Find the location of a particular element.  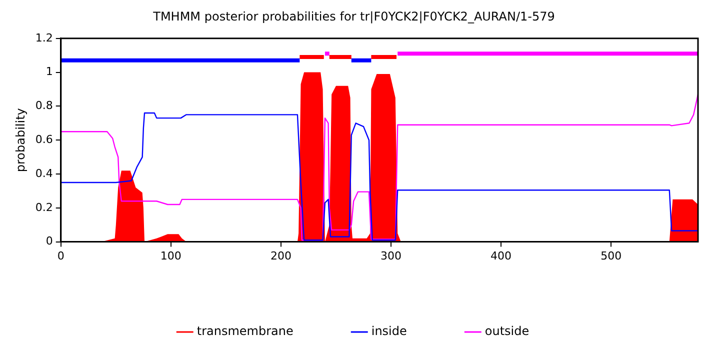

y-tick-label: 0.2 is located at coordinates (44, 207).